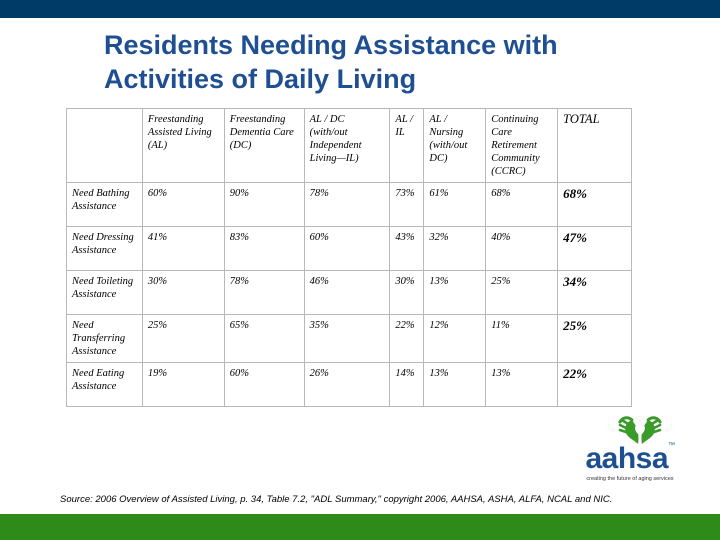 The width and height of the screenshot is (720, 540). What do you see at coordinates (407, 145) in the screenshot?
I see `header-cell-al-il: AL / IL` at bounding box center [407, 145].